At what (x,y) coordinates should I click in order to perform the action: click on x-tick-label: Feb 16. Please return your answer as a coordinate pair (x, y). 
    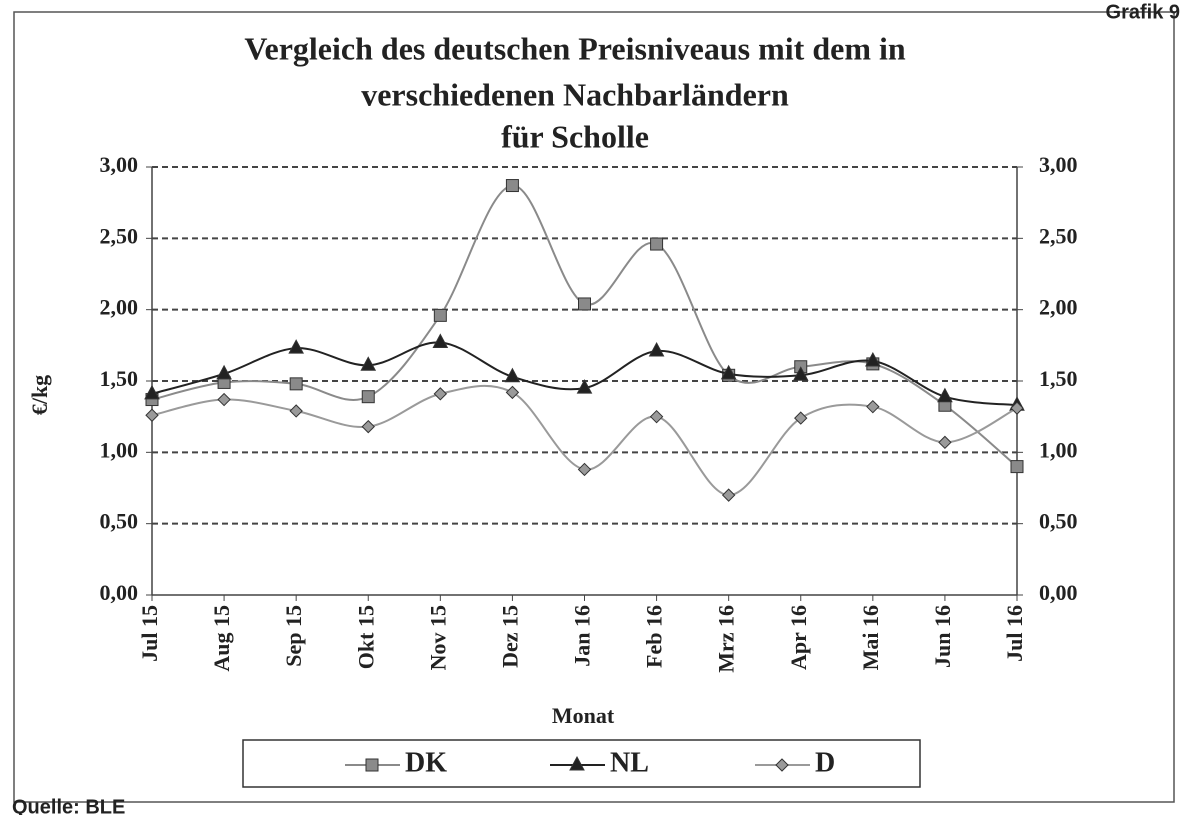
    Looking at the image, I should click on (654, 636).